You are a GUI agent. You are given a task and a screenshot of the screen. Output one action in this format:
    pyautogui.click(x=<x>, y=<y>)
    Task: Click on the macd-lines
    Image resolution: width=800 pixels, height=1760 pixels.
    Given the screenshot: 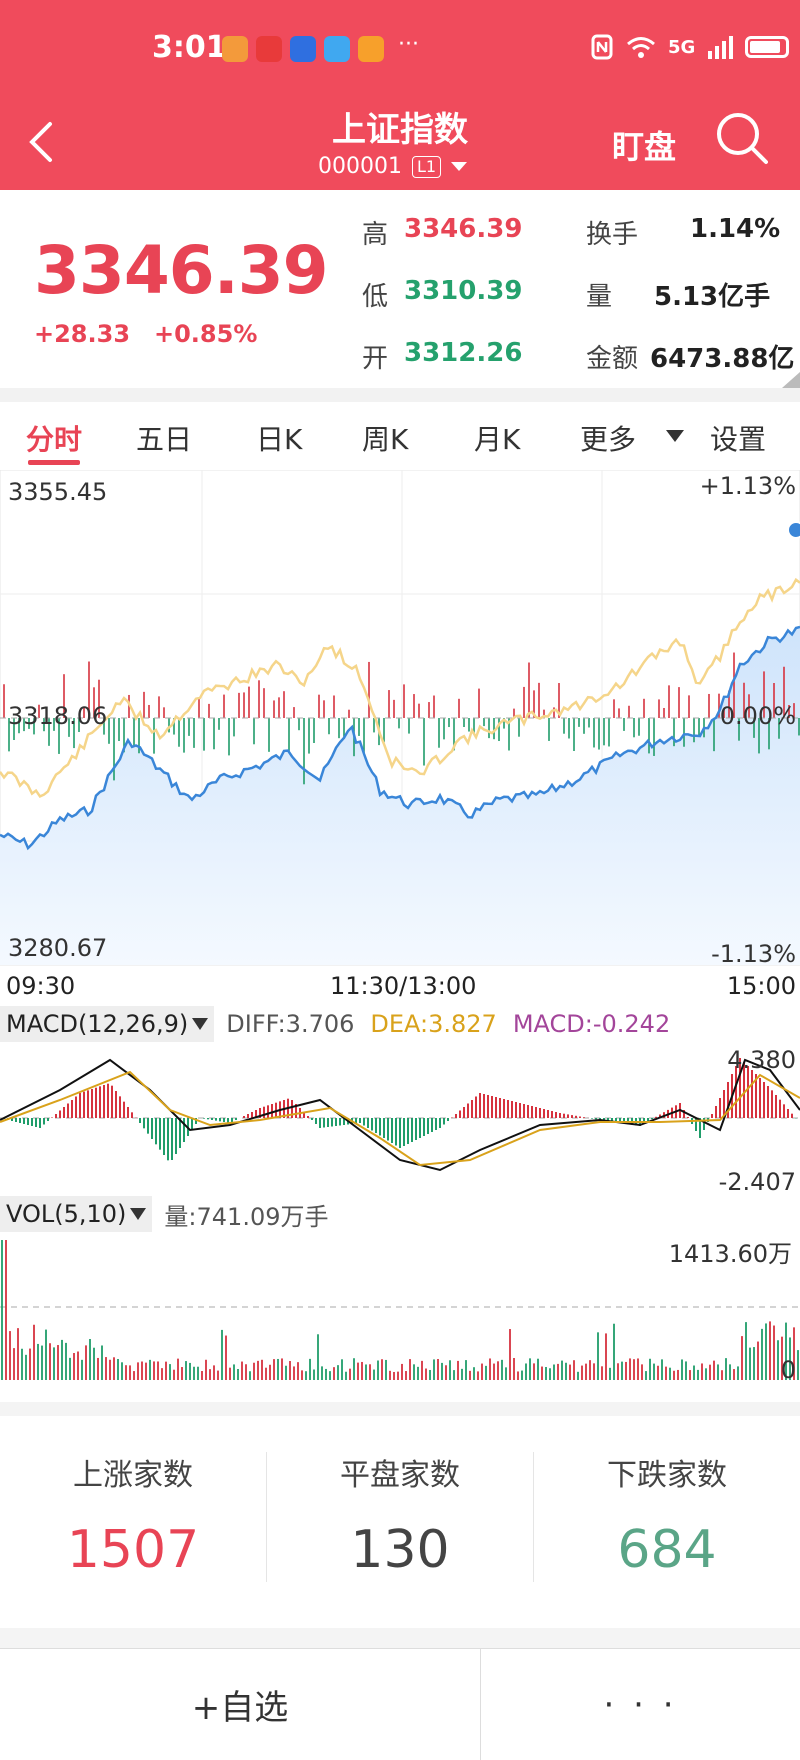 What is the action you would take?
    pyautogui.click(x=400, y=1115)
    